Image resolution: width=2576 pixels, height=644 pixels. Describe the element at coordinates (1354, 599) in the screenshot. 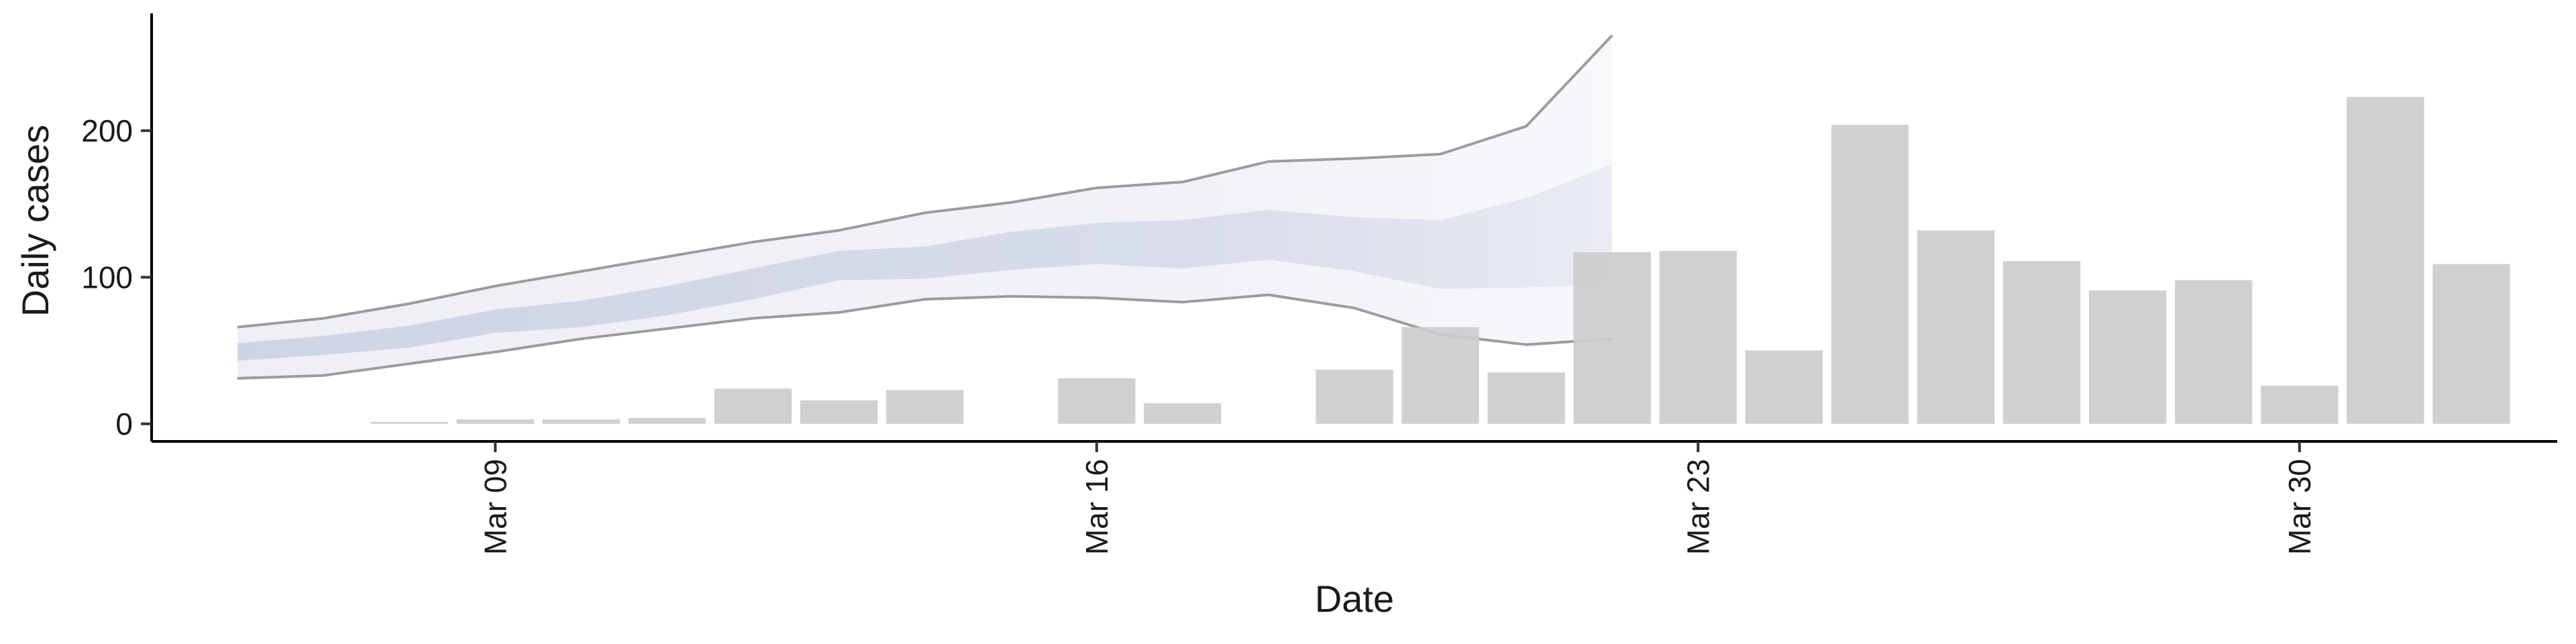

I see `x-axis-title: Date` at that location.